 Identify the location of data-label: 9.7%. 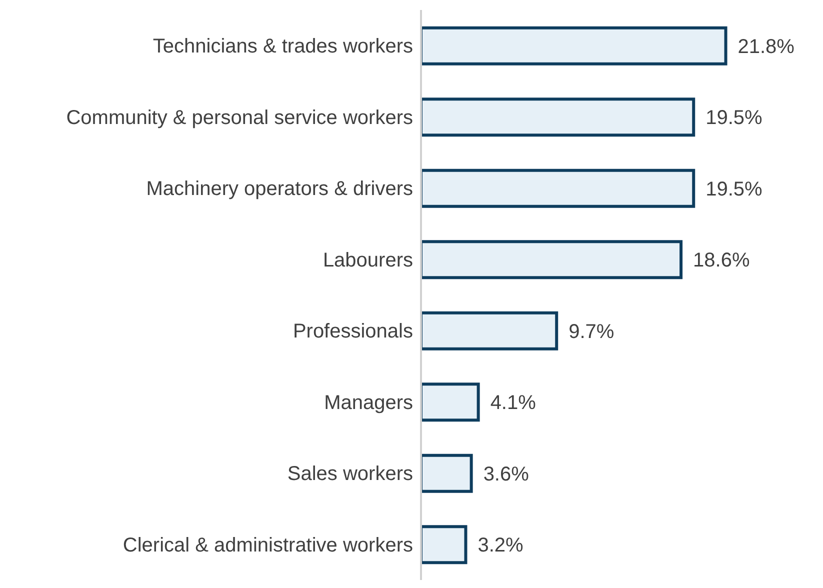
(591, 331).